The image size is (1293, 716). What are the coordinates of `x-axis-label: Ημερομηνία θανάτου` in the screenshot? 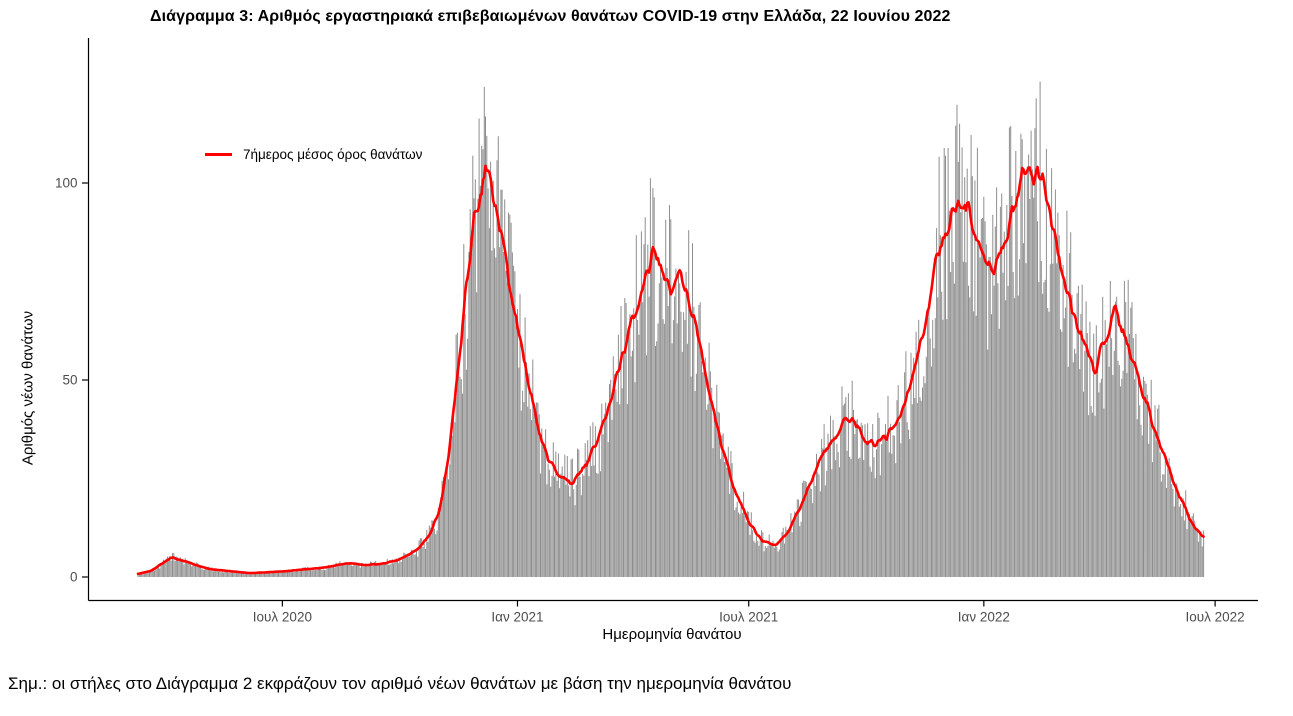 It's located at (672, 634).